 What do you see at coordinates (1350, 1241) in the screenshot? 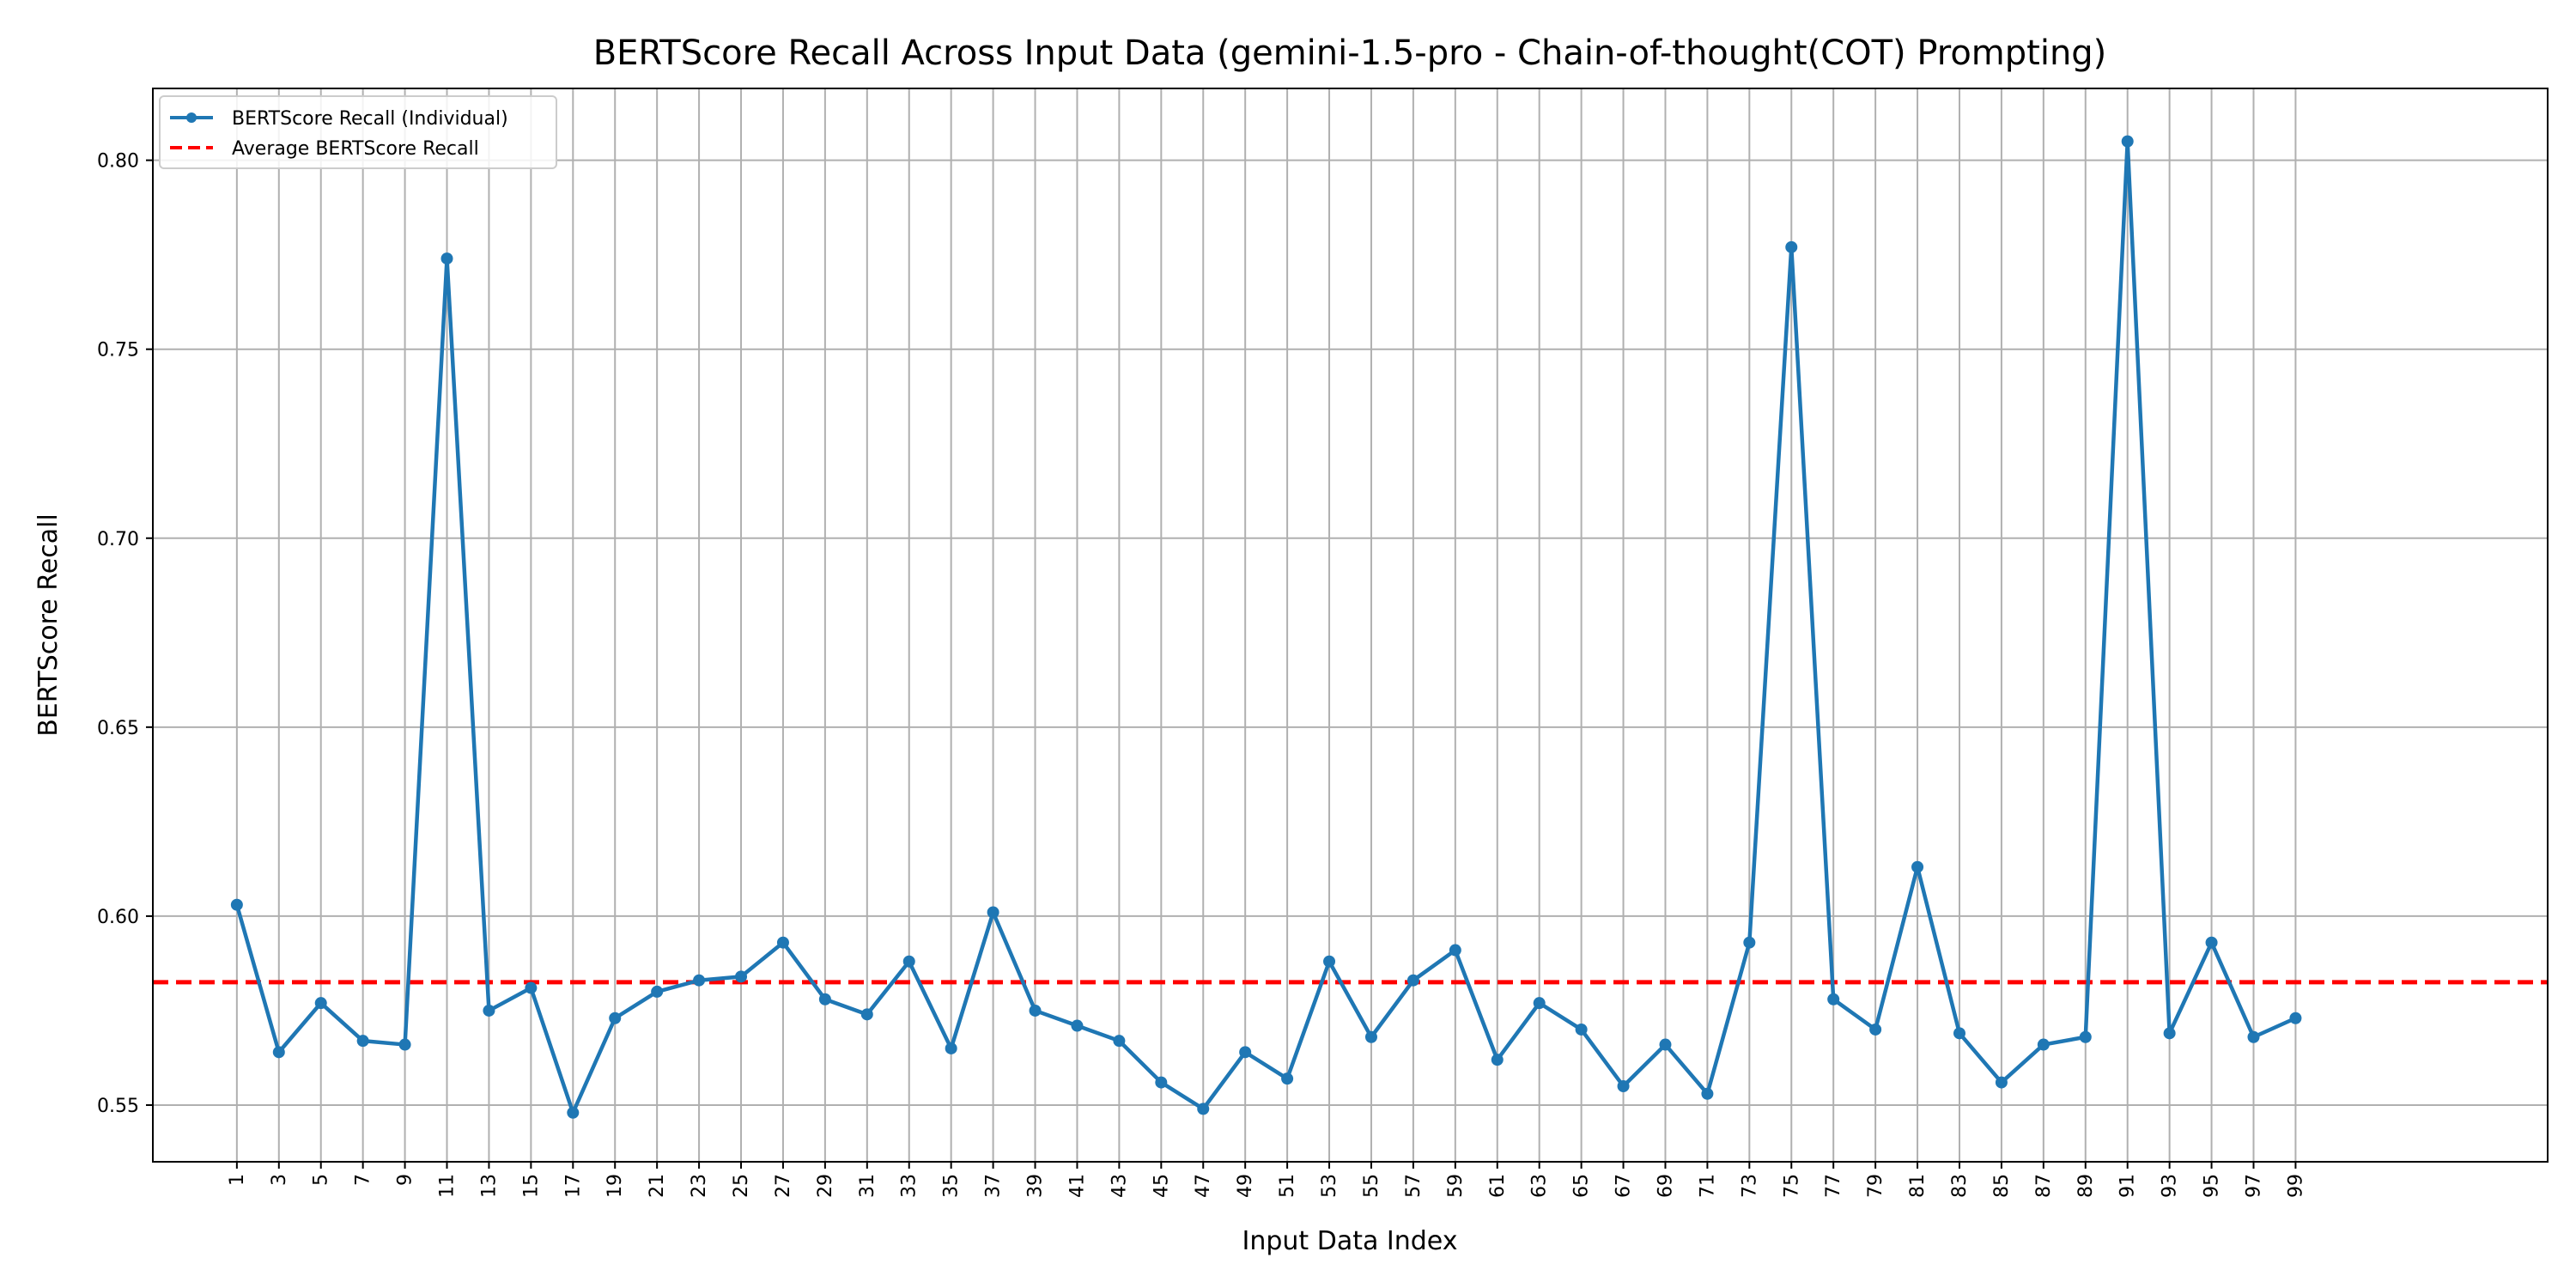
I see `x-axis-label: Input Data Index` at bounding box center [1350, 1241].